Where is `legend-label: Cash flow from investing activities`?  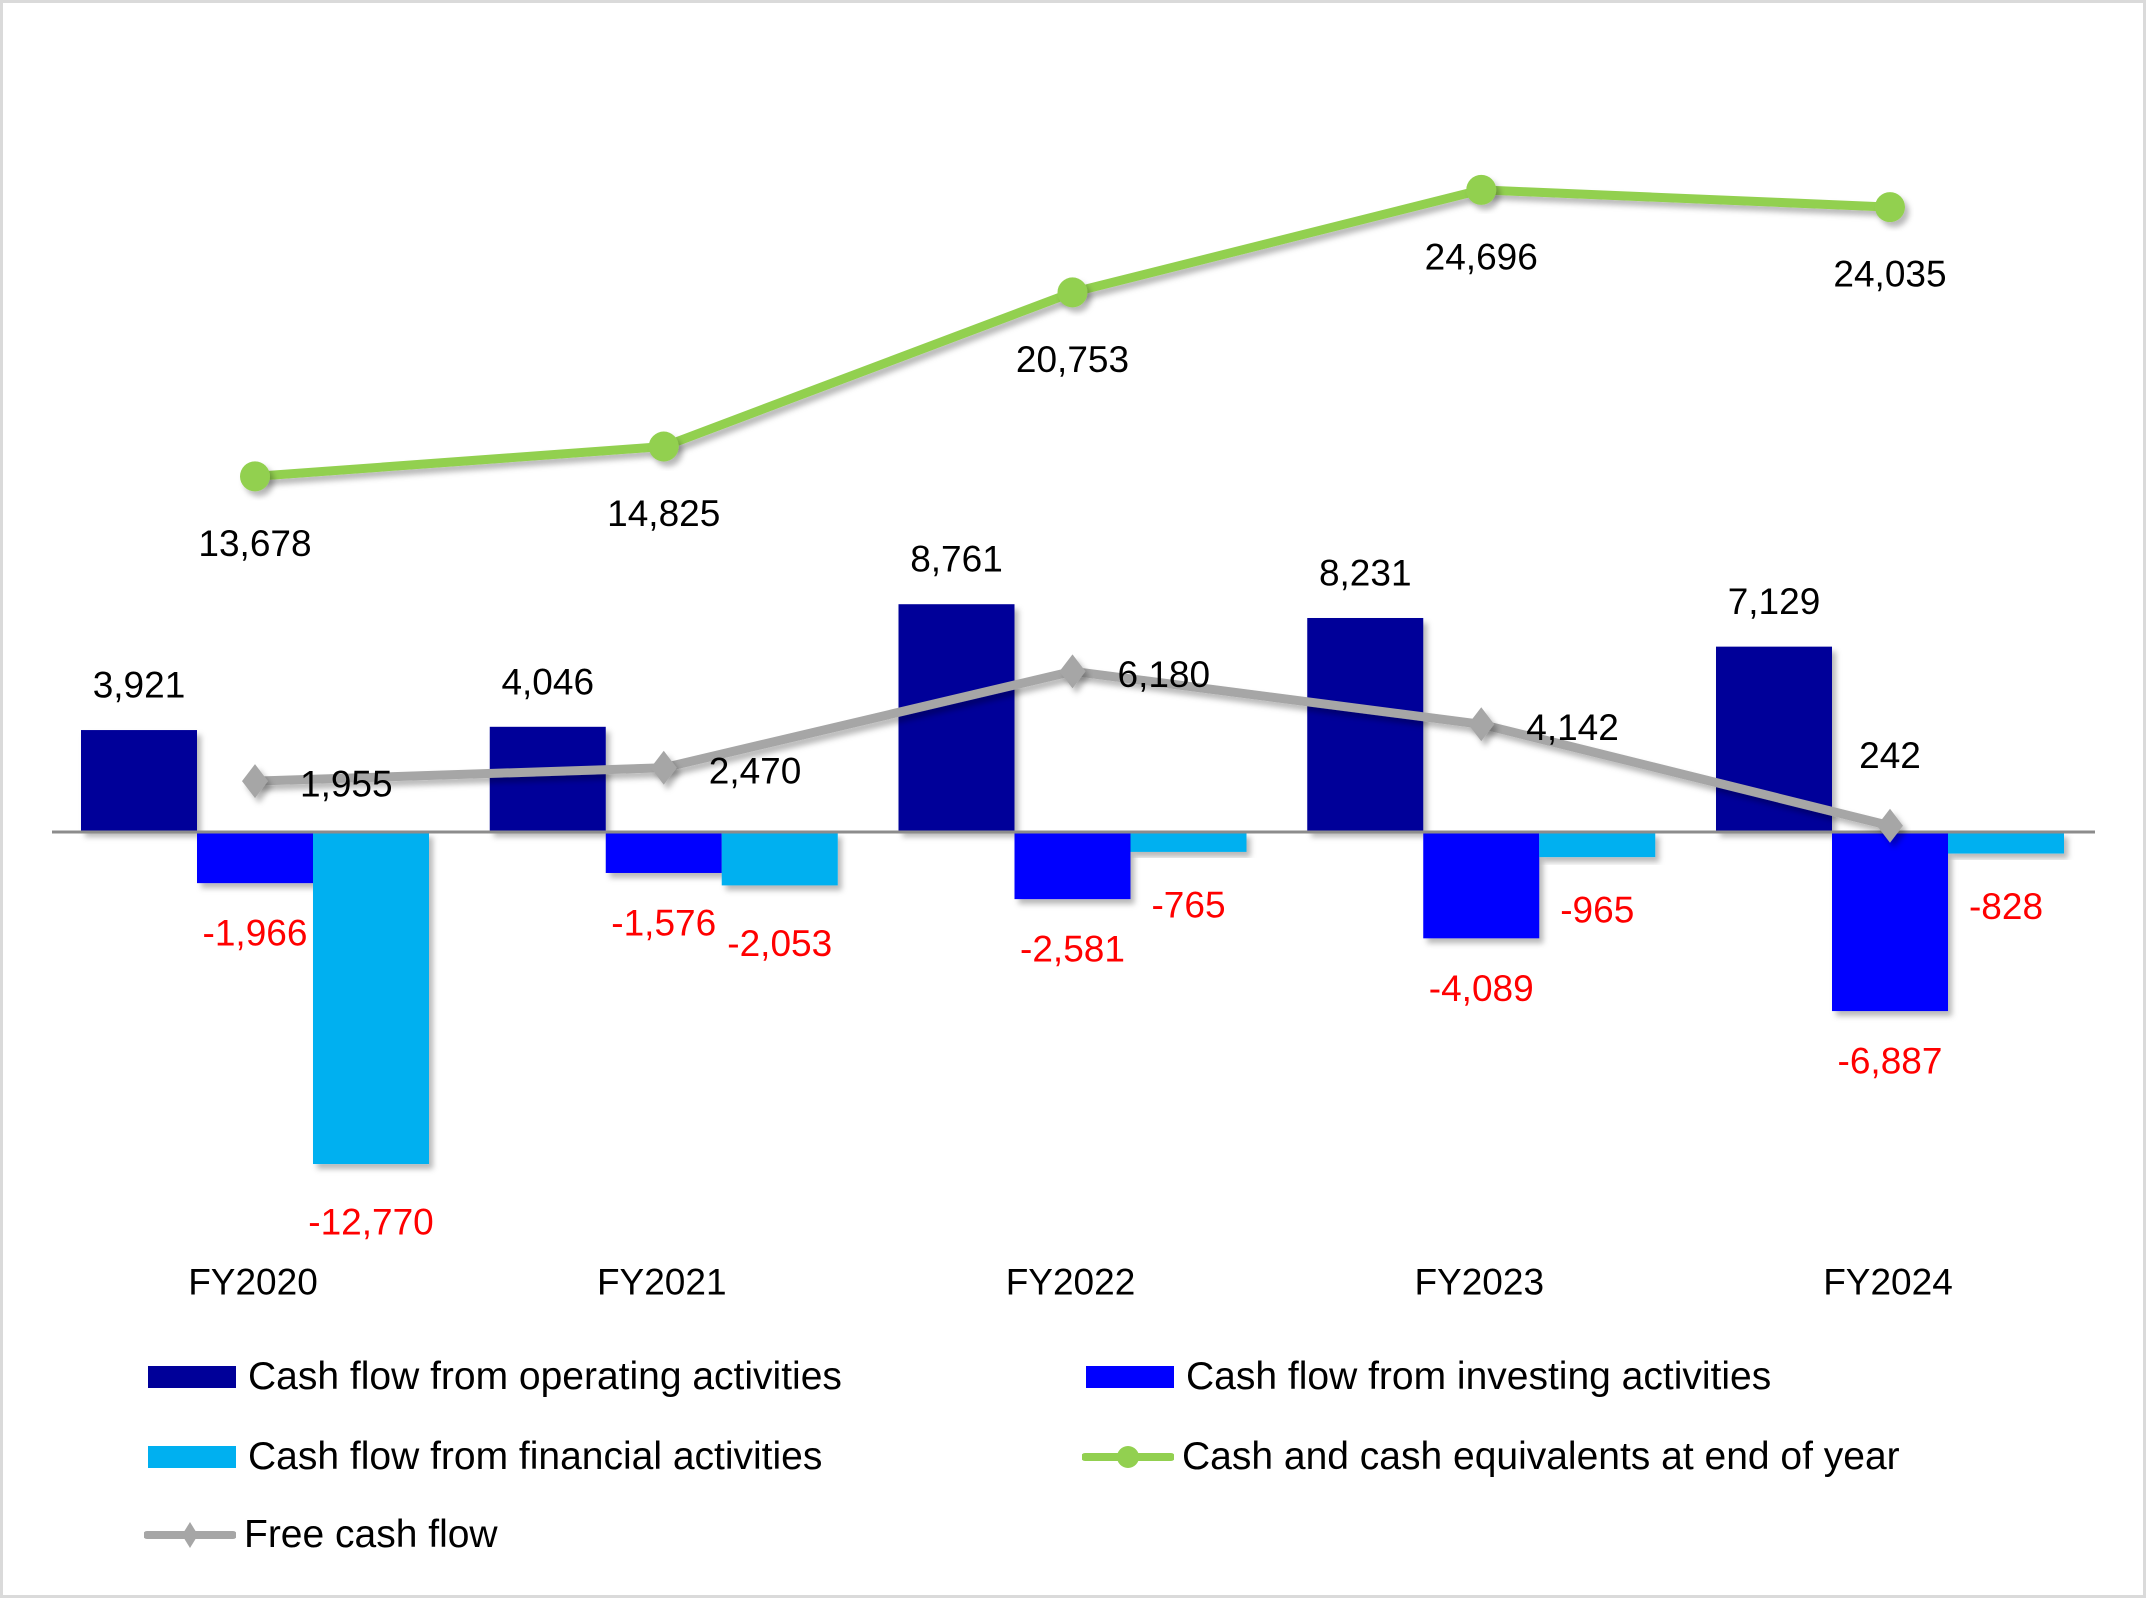 legend-label: Cash flow from investing activities is located at coordinates (1479, 1376).